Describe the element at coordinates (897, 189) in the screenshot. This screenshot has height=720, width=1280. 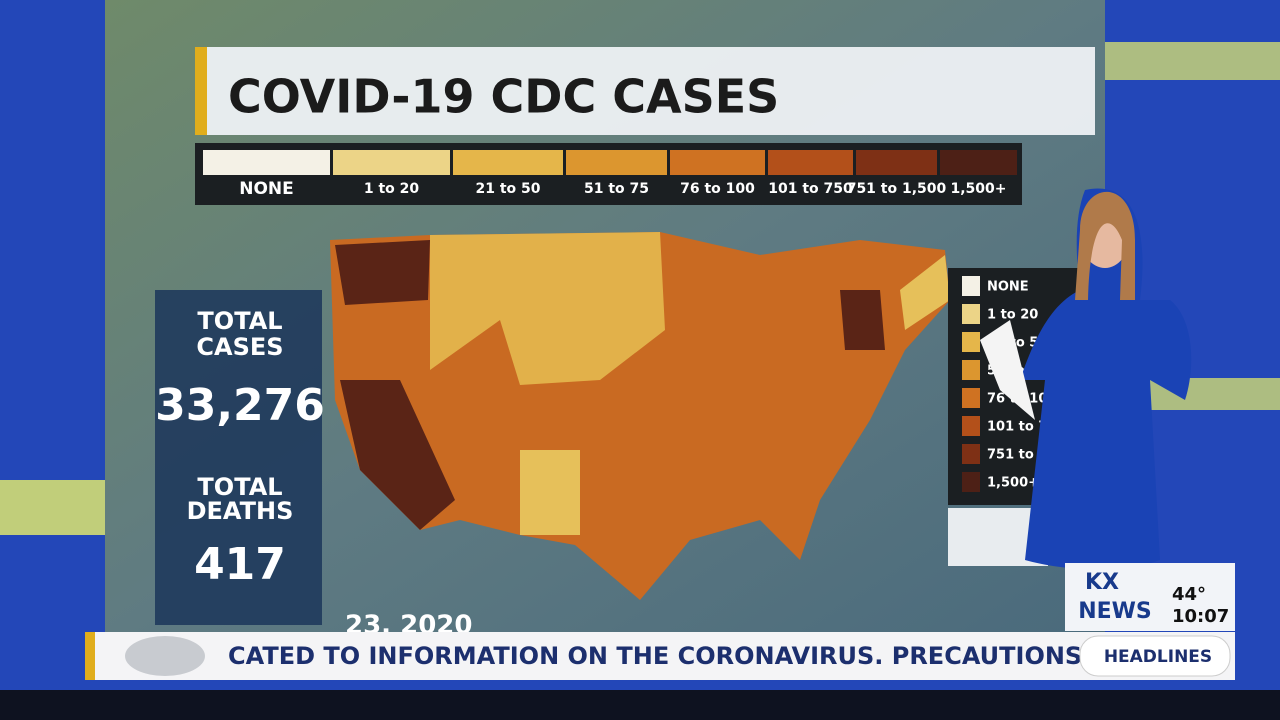
I see `legend-label: 751 to 1,500` at that location.